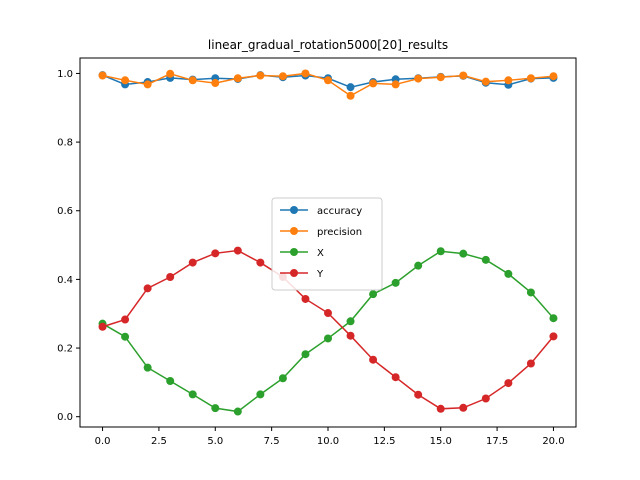  I want to click on x-tick-label: 17.5, so click(497, 441).